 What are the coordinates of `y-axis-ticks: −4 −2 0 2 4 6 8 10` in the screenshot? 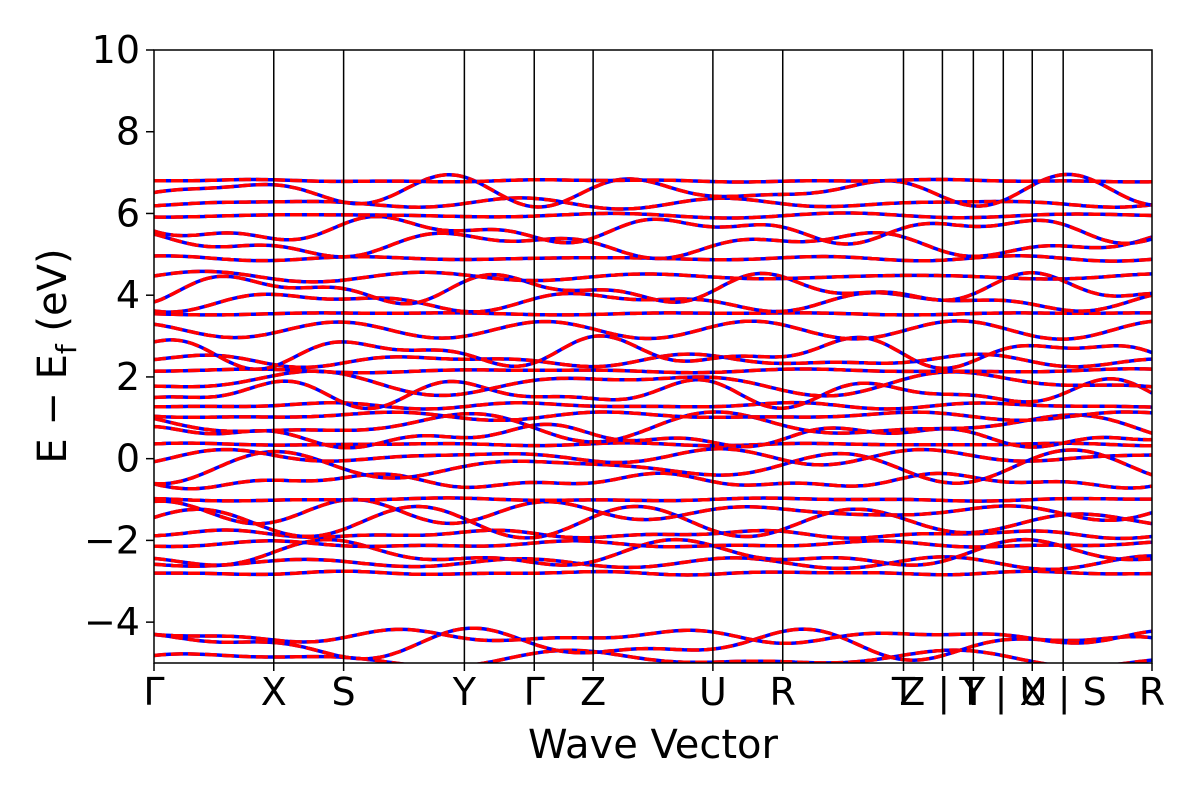 It's located at (119, 336).